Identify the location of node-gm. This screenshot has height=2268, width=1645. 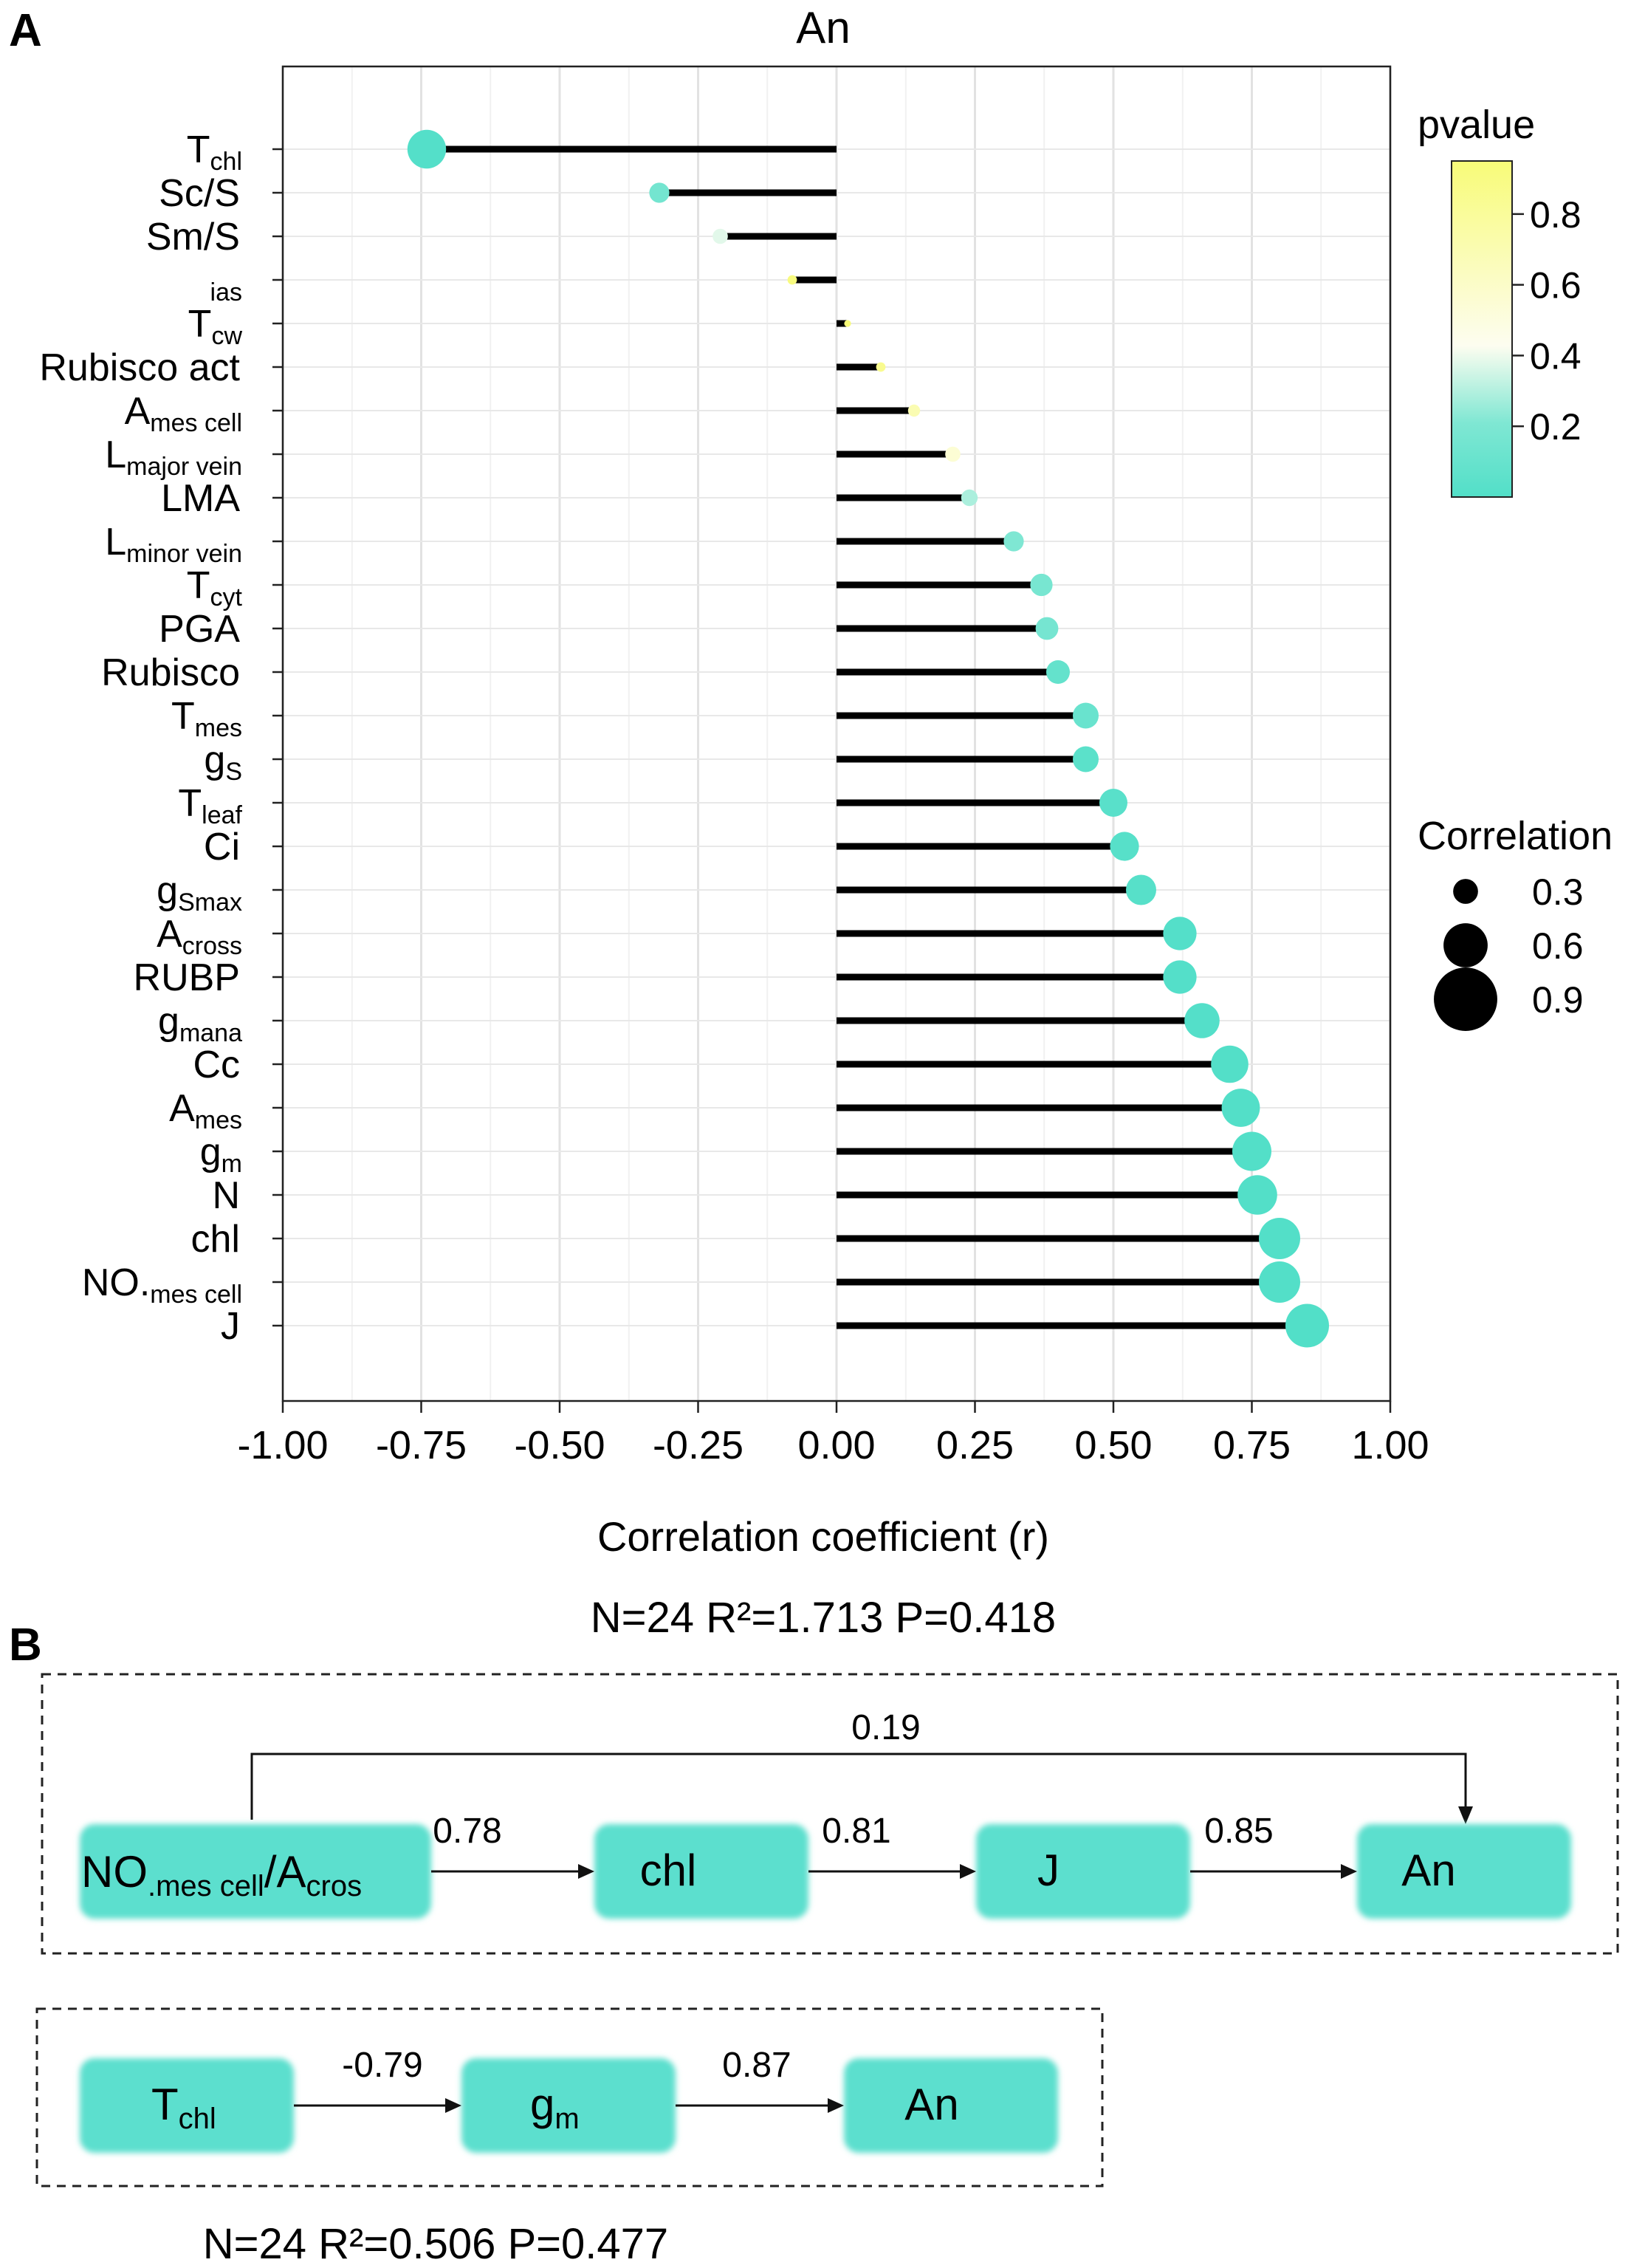
(568, 2106).